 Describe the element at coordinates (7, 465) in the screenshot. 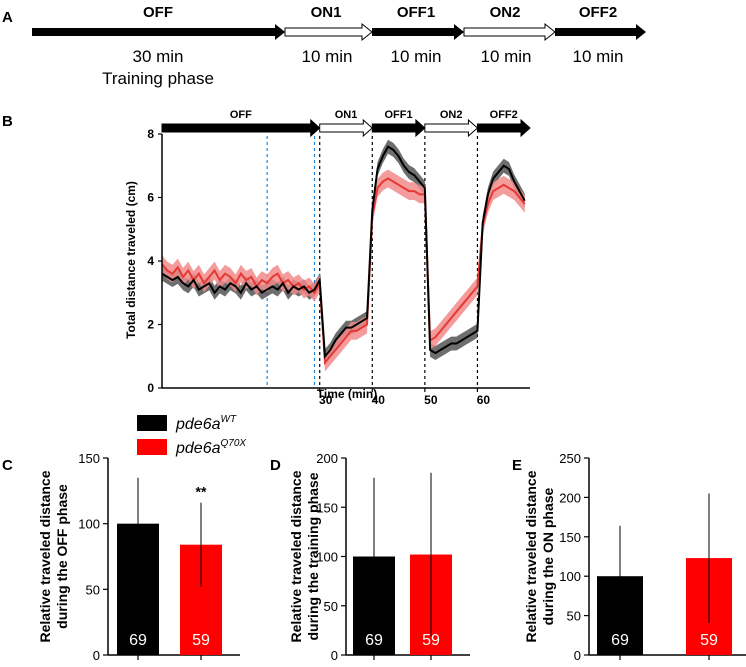

I see `panel-c-label: C` at that location.